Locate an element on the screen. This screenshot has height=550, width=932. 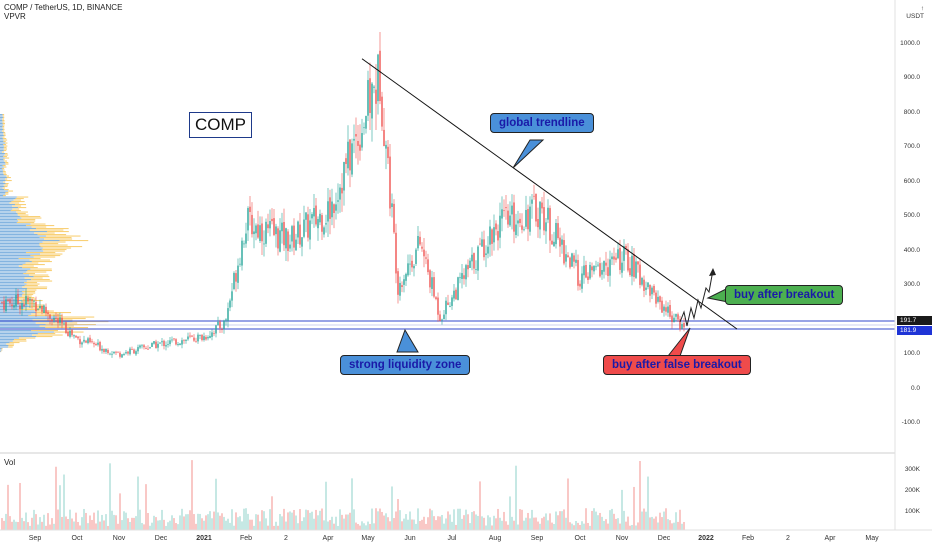
price-tick-label: 900.0 is located at coordinates (911, 77).